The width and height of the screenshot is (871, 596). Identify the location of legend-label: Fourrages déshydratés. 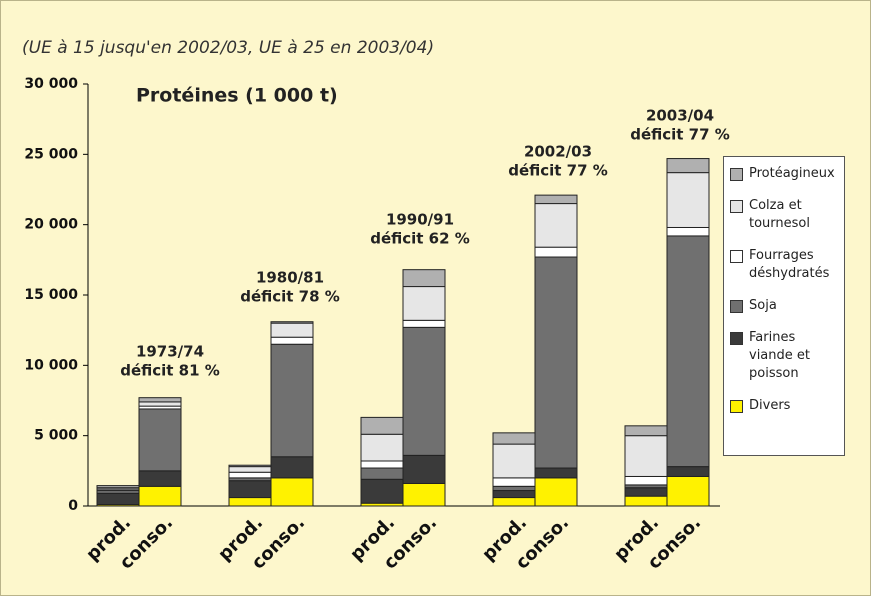
(789, 264).